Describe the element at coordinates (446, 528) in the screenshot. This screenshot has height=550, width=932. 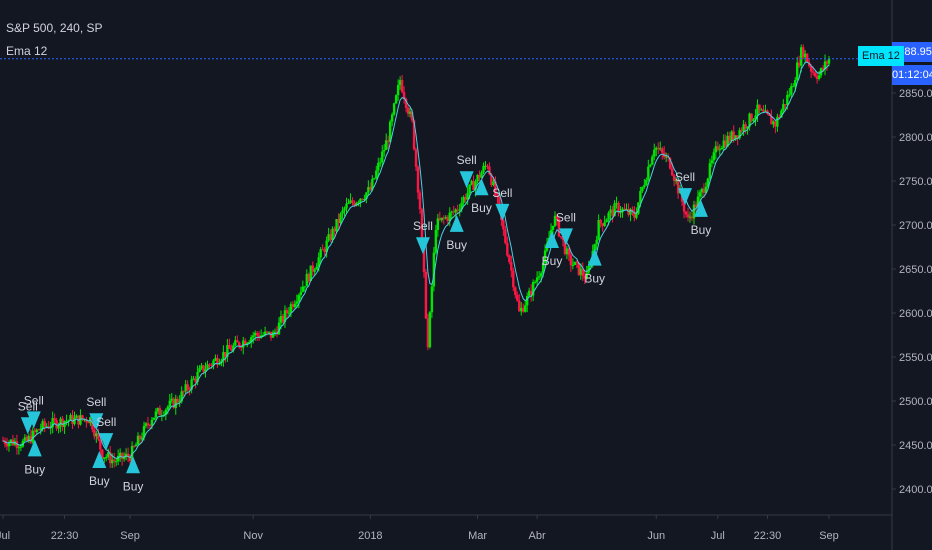
I see `time-axis: Jul 22:30 Sep Nov 2018 Mar Abr Jun Jul 22:30 Sep` at that location.